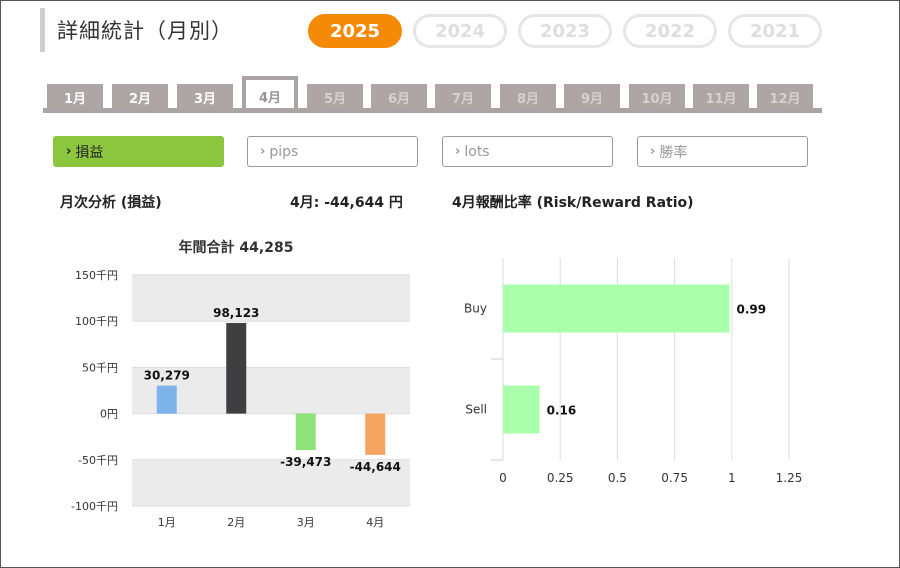 Image resolution: width=900 pixels, height=568 pixels. What do you see at coordinates (96, 321) in the screenshot?
I see `y-tick-label: 100千円` at bounding box center [96, 321].